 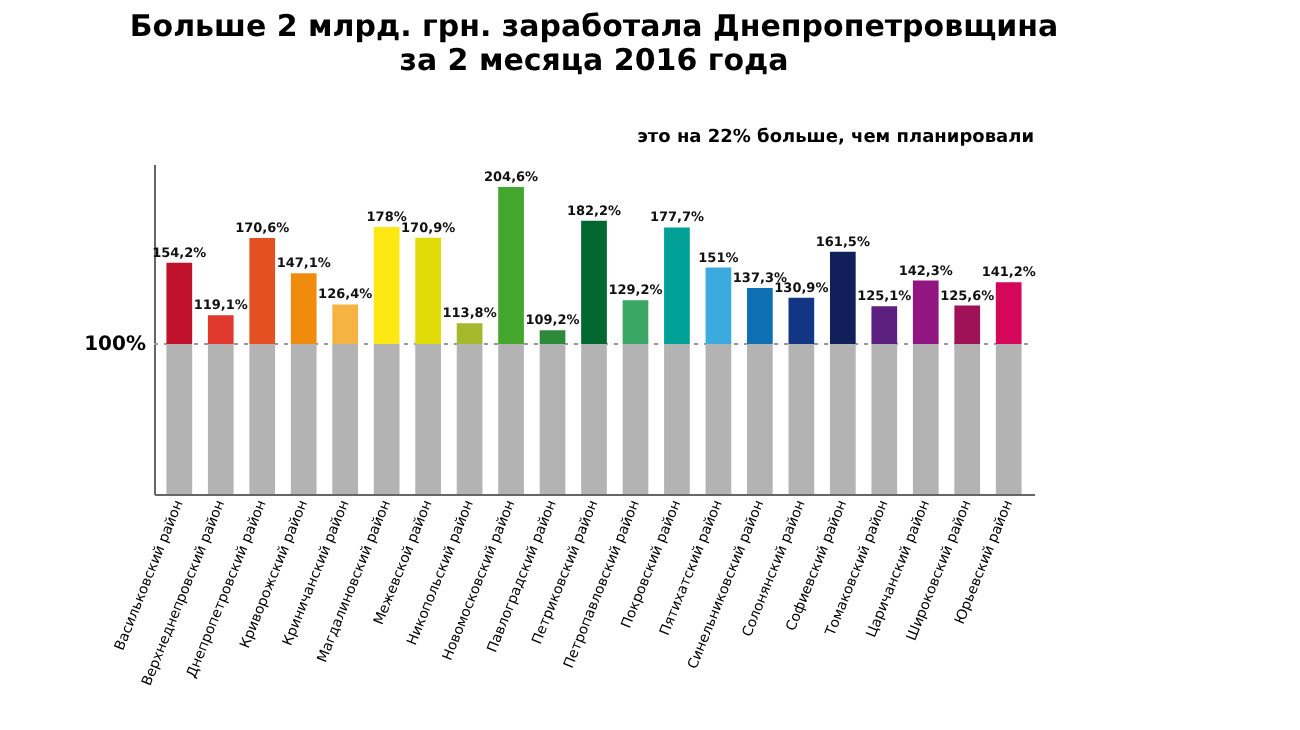 I want to click on text: Больше 2 млрд. грн. заработала Днепропетровщина, so click(x=594, y=26).